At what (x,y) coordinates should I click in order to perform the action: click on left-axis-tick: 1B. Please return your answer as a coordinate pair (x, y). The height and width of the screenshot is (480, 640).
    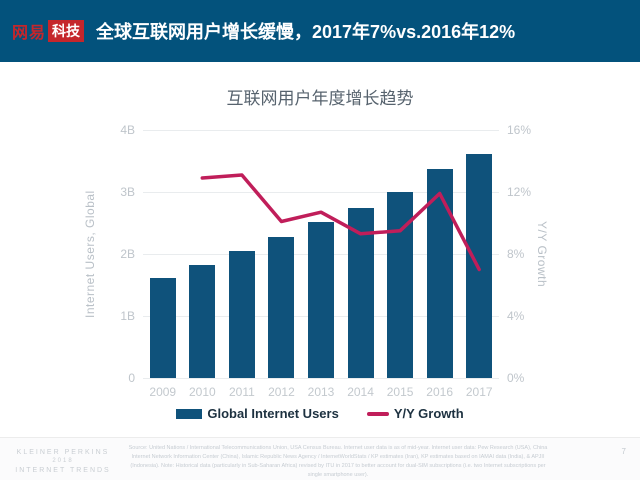
    Looking at the image, I should click on (127, 316).